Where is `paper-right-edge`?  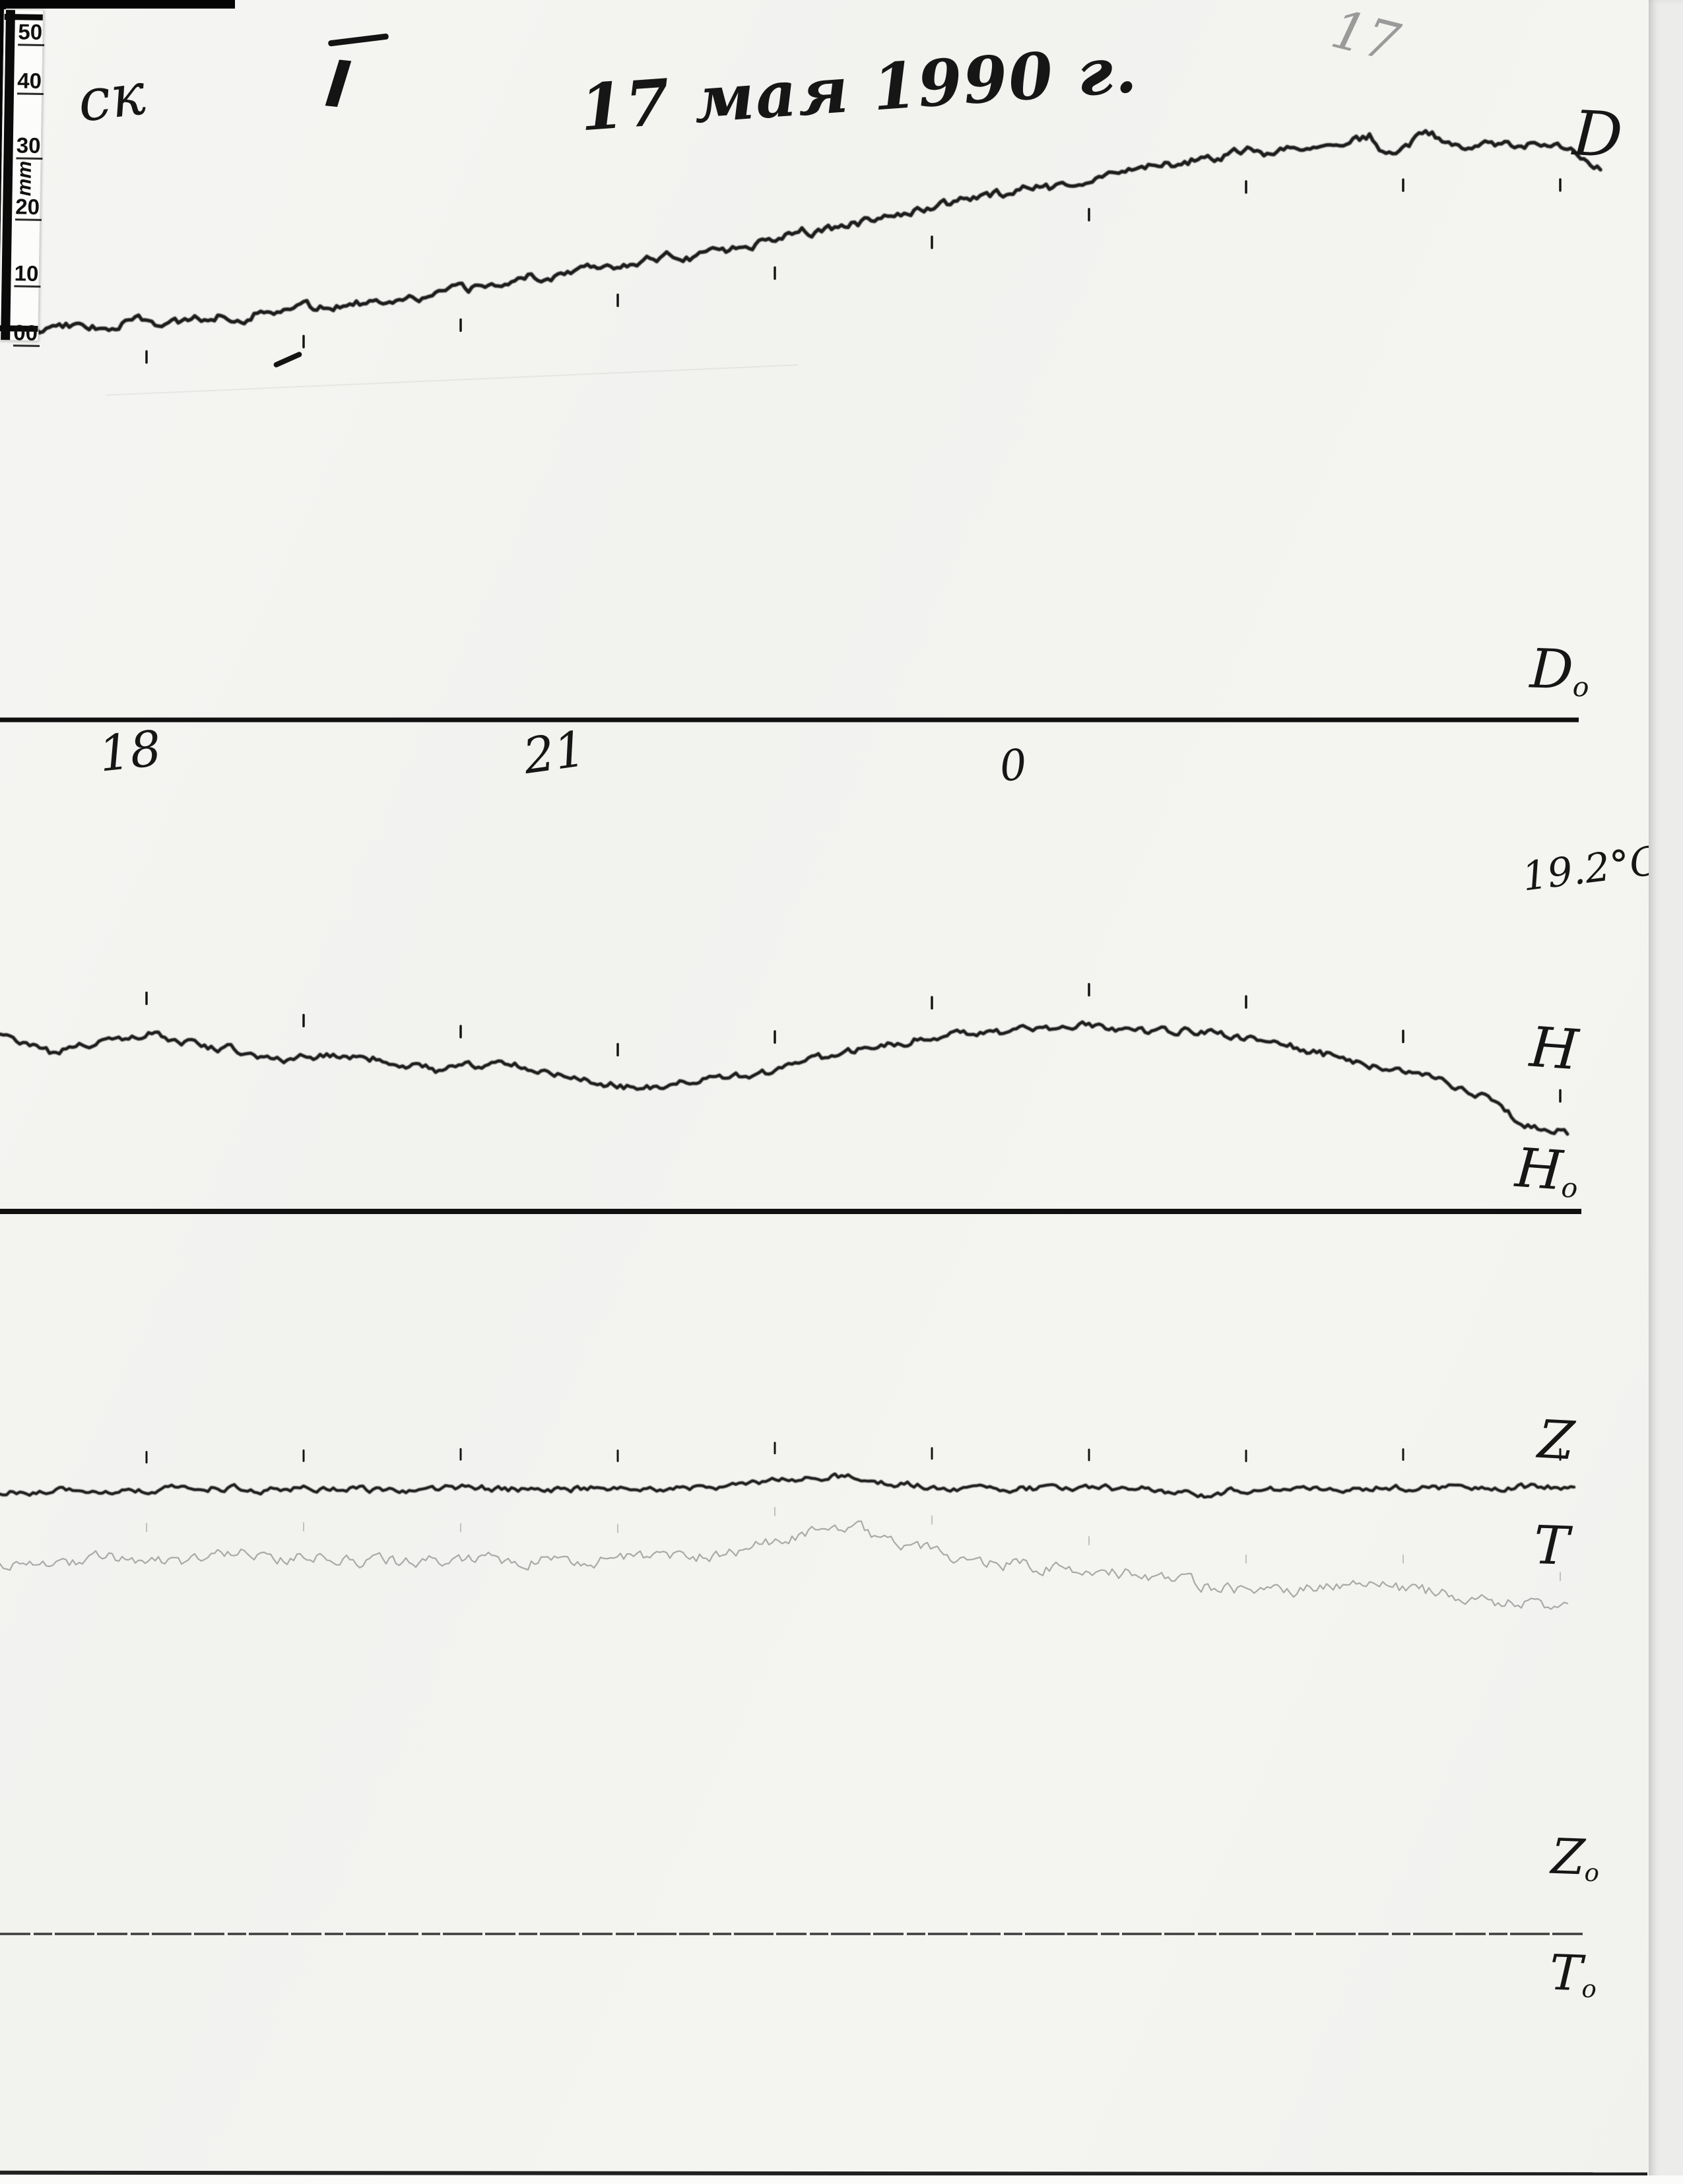
paper-right-edge is located at coordinates (1666, 1092).